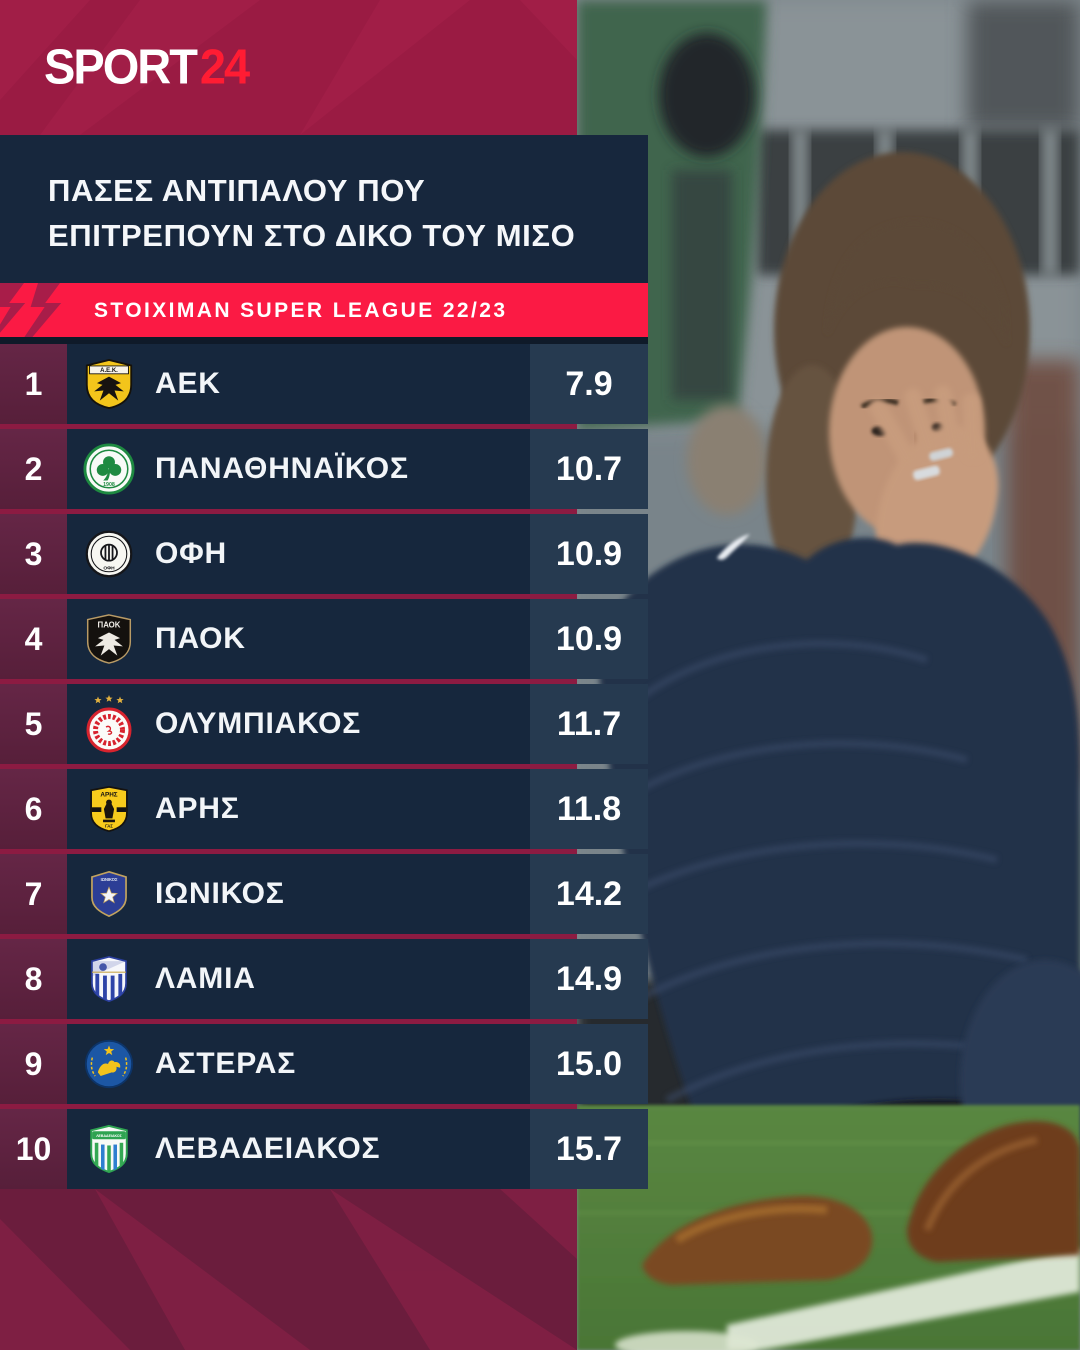 The width and height of the screenshot is (1080, 1350). Describe the element at coordinates (301, 310) in the screenshot. I see `banner-label: STOIXIMAN SUPER LEAGUE 22/23` at that location.